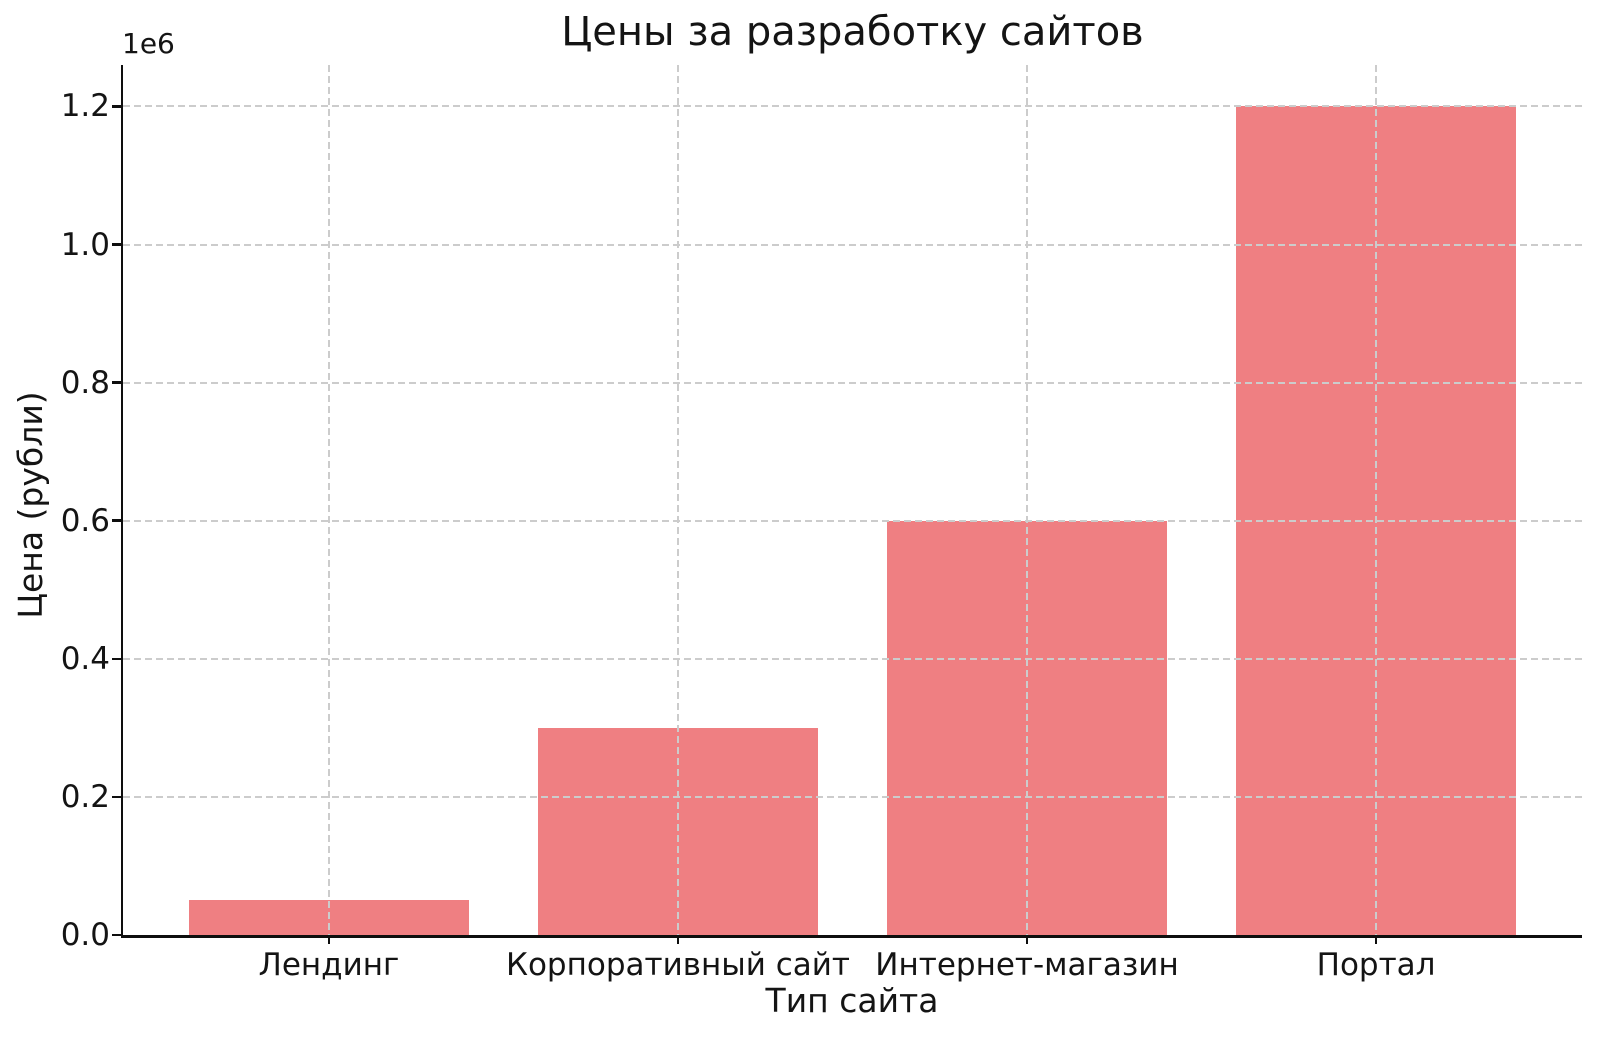 Image resolution: width=1600 pixels, height=1038 pixels. I want to click on x-axis-label: Тип сайта, so click(852, 1000).